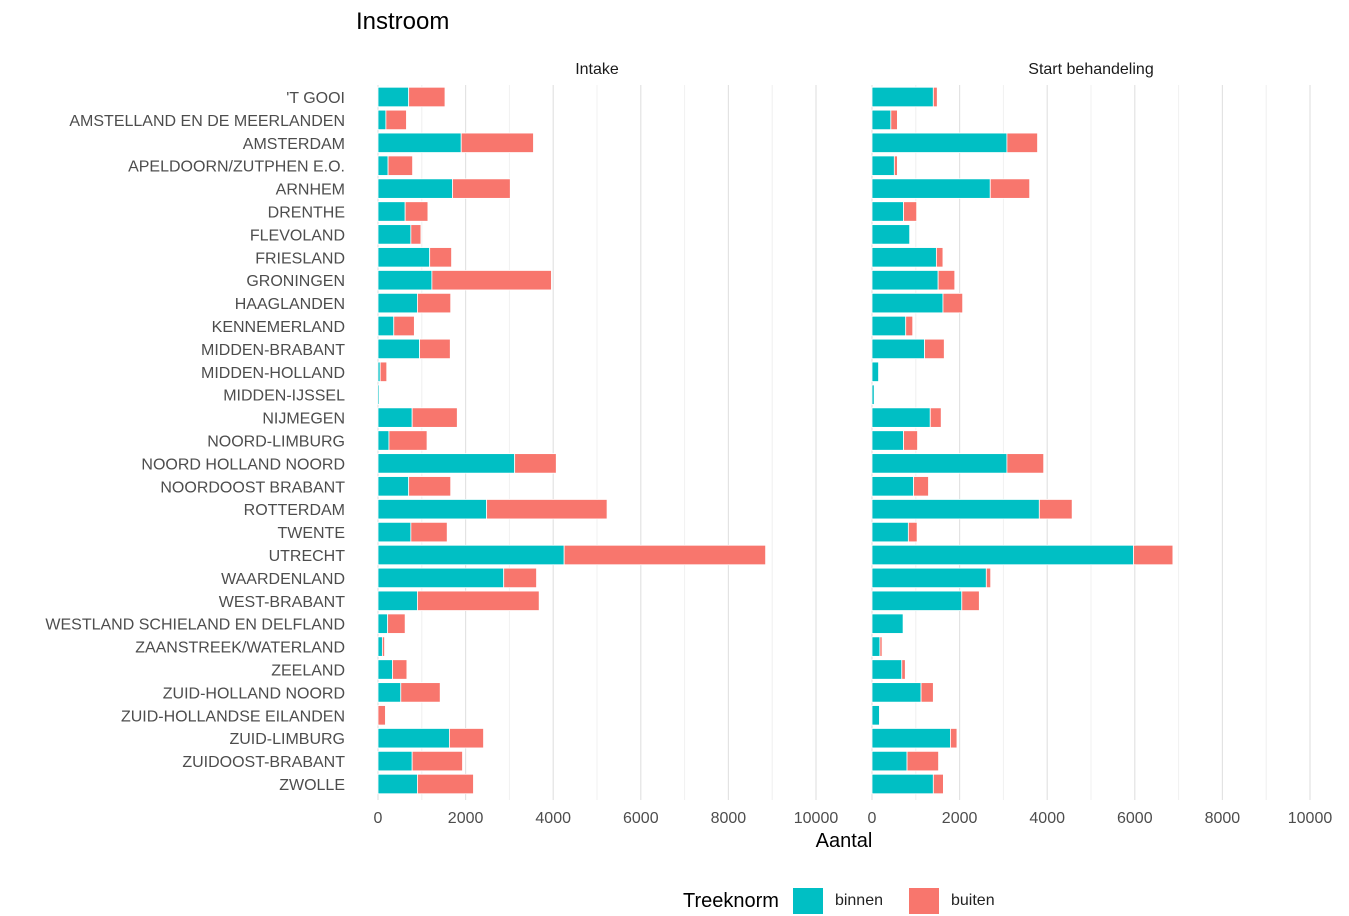 This screenshot has width=1349, height=916. I want to click on category-label: AMSTELLAND EN DE MEERLANDEN, so click(207, 121).